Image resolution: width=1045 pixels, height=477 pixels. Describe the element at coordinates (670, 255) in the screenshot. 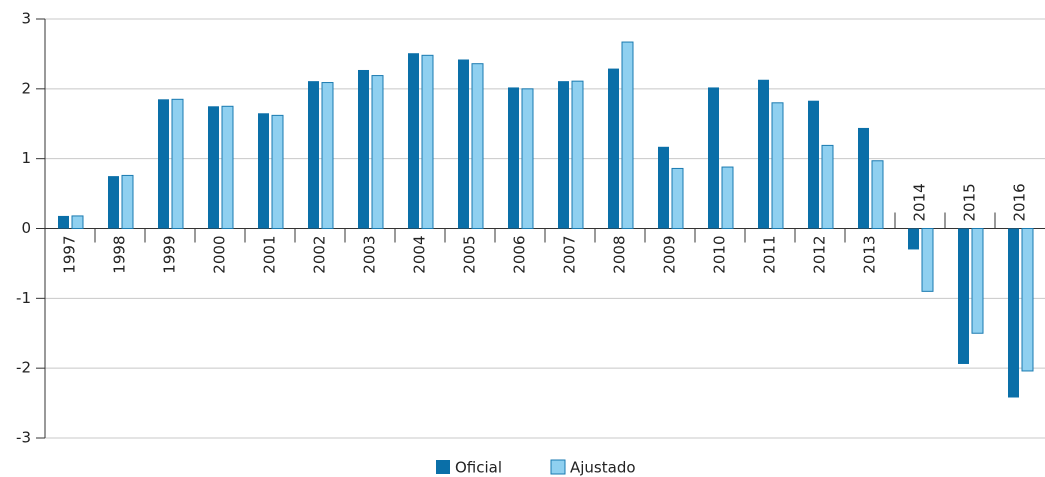

I see `x-tick-label: 2009` at that location.